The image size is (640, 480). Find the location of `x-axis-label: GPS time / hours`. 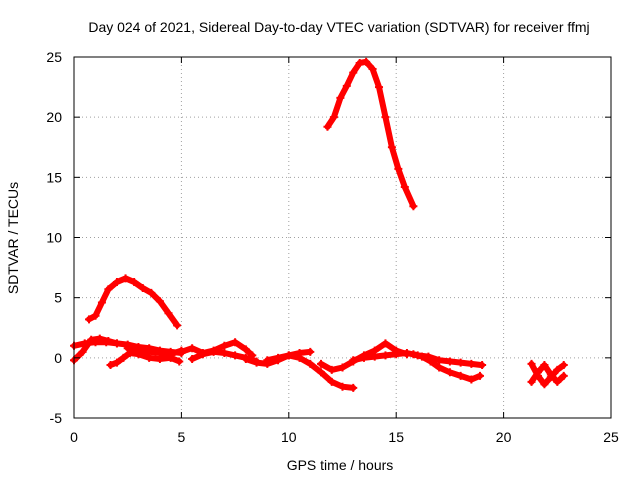

x-axis-label: GPS time / hours is located at coordinates (340, 465).